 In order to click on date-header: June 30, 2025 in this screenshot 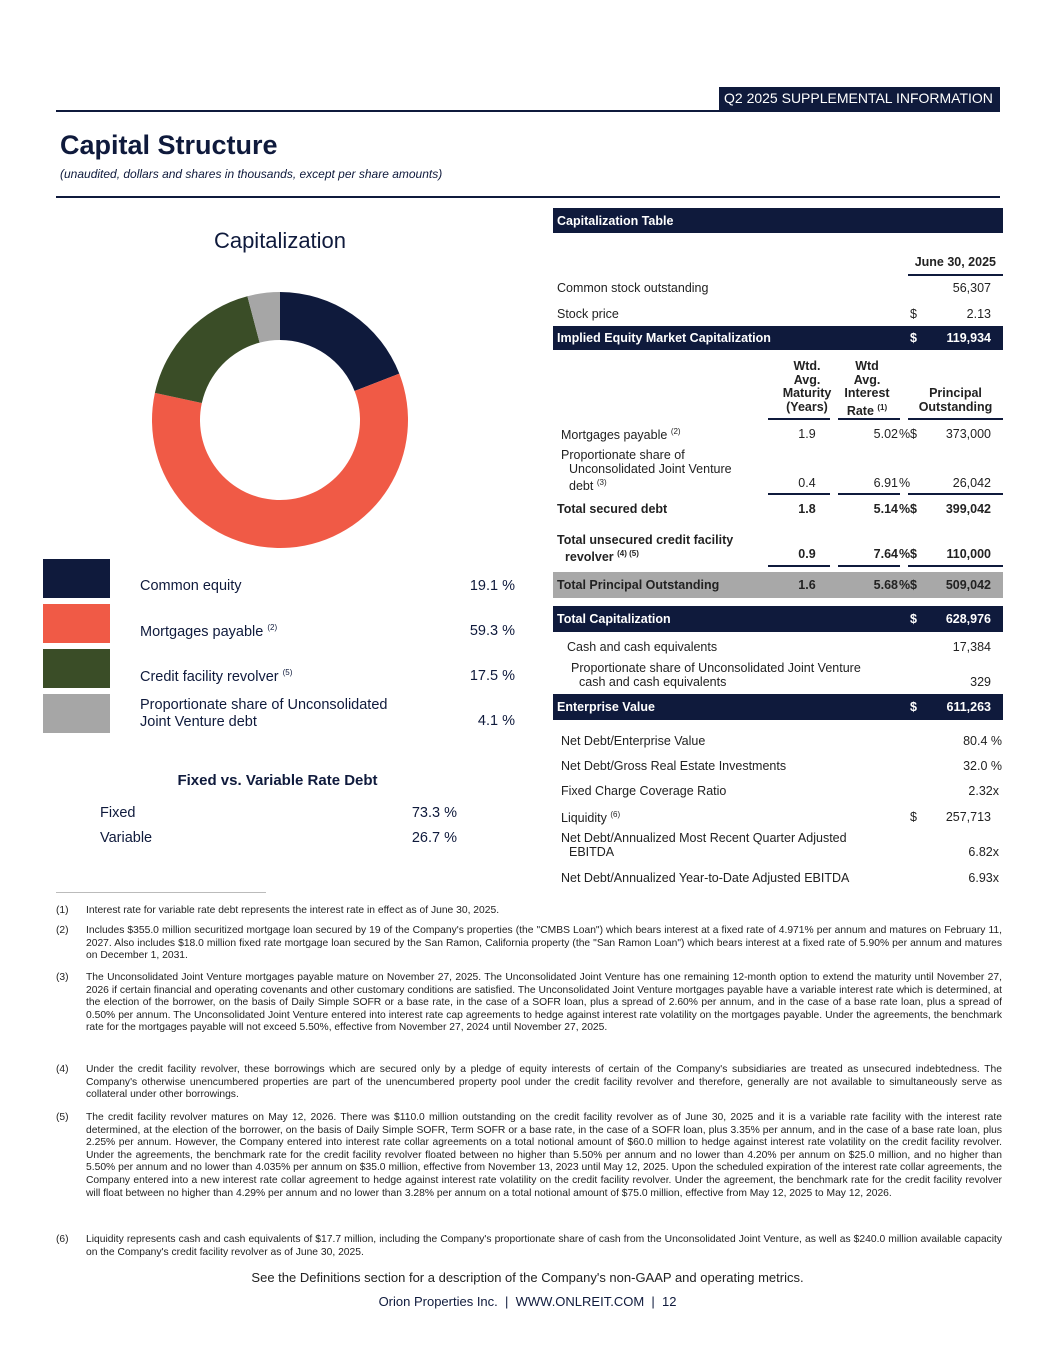, I will do `click(955, 262)`.